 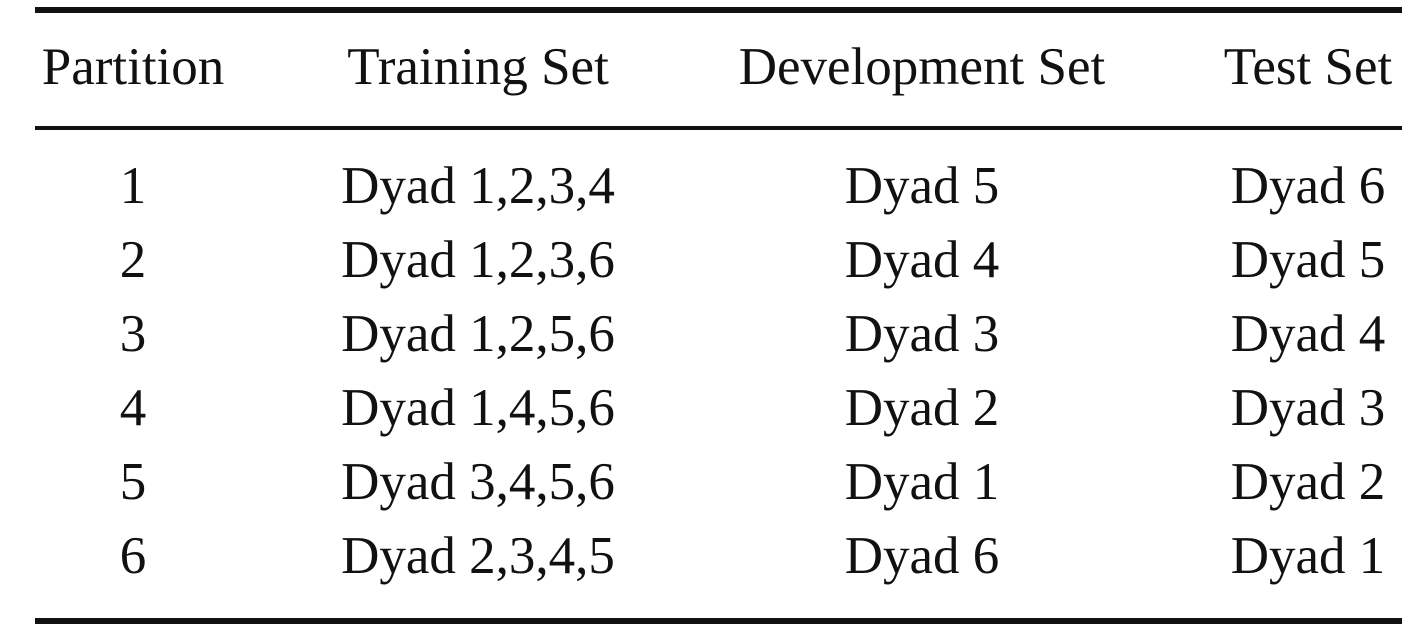 I want to click on table-cell: Dyad 1,2,3,4, so click(x=478, y=186).